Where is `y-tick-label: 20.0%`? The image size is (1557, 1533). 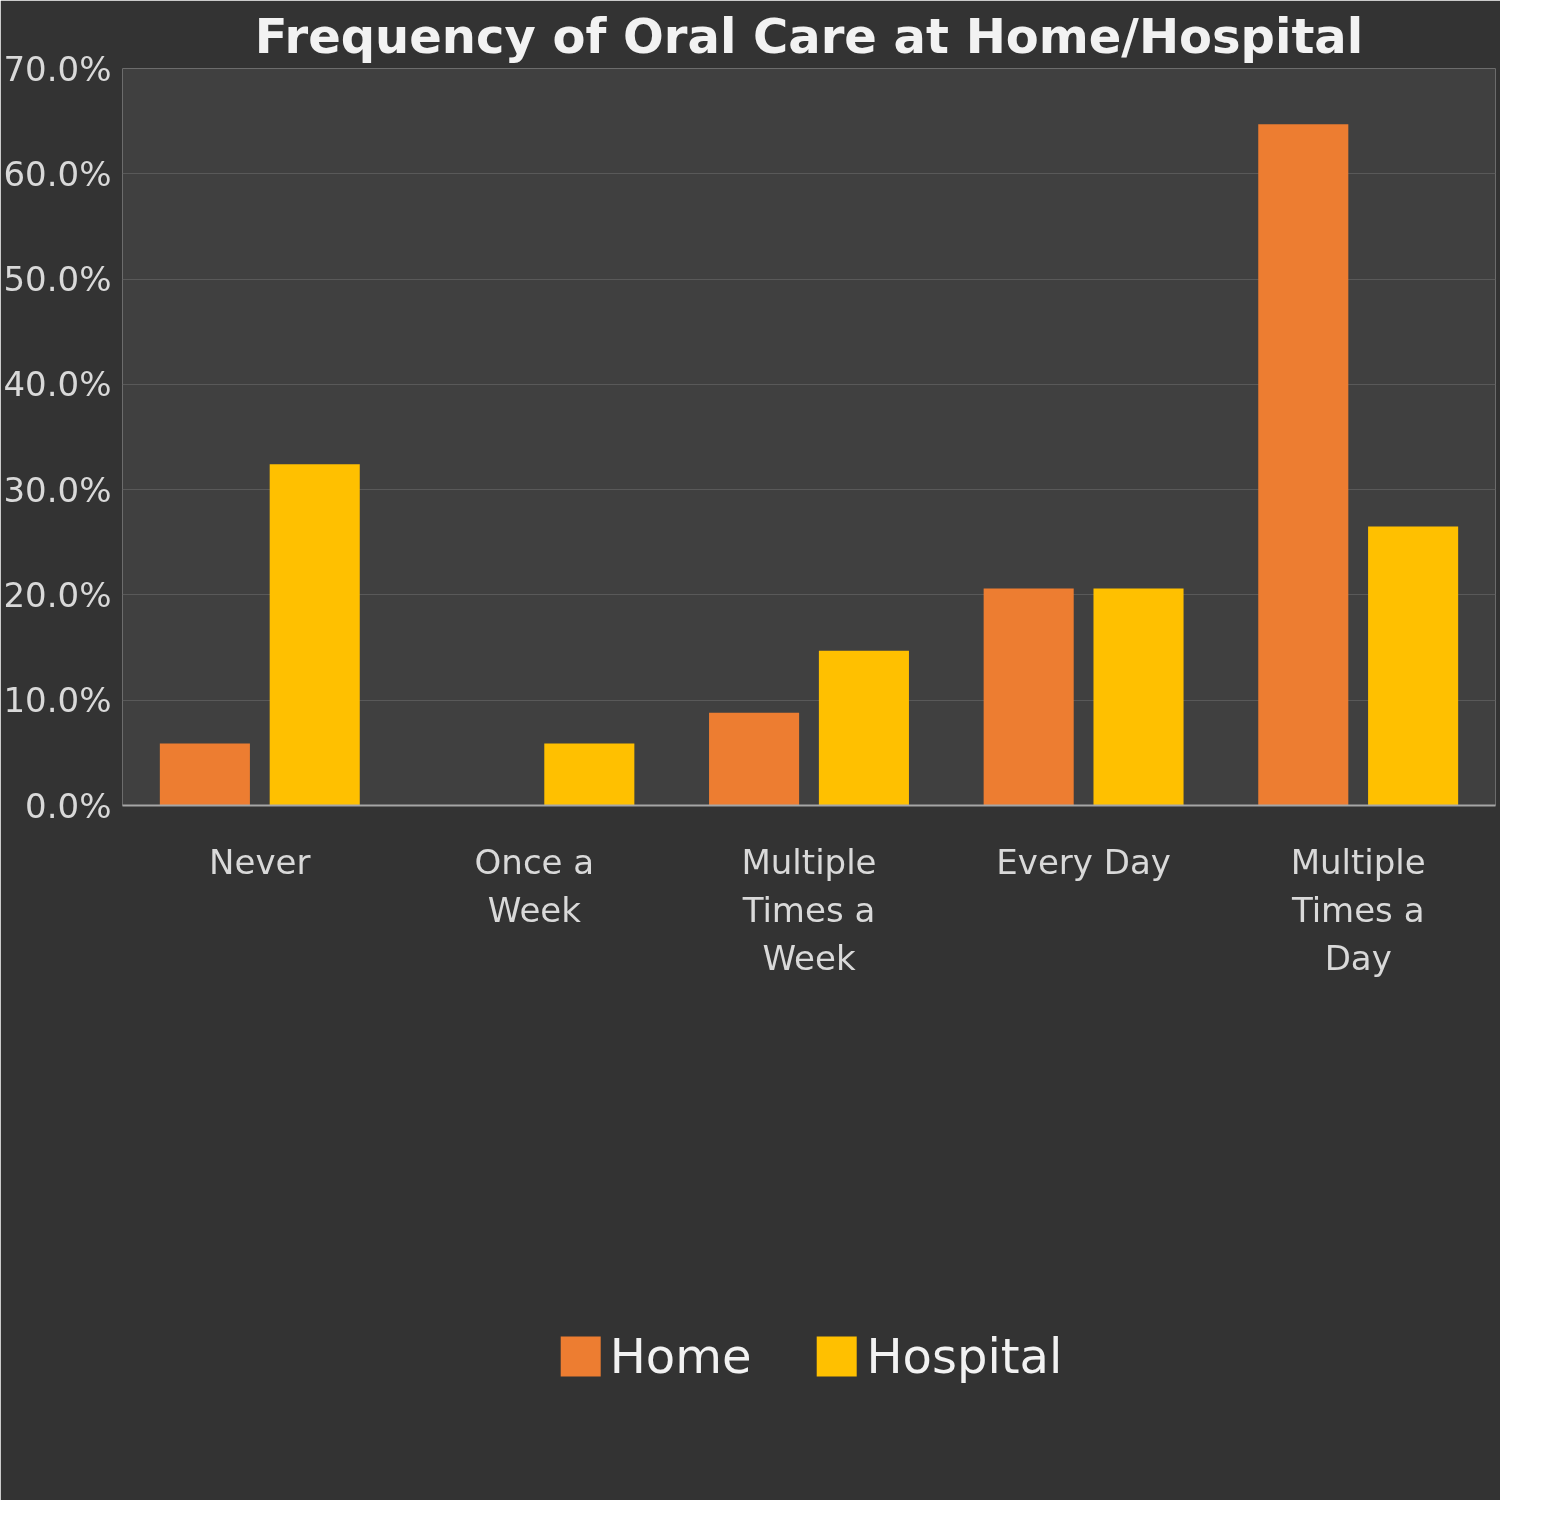
y-tick-label: 20.0% is located at coordinates (57, 594).